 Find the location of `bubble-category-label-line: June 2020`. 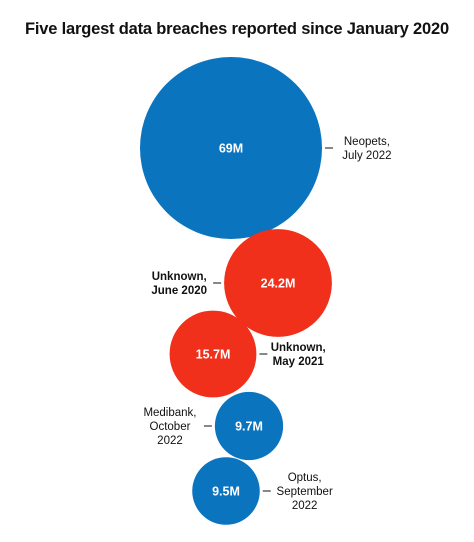

bubble-category-label-line: June 2020 is located at coordinates (179, 291).